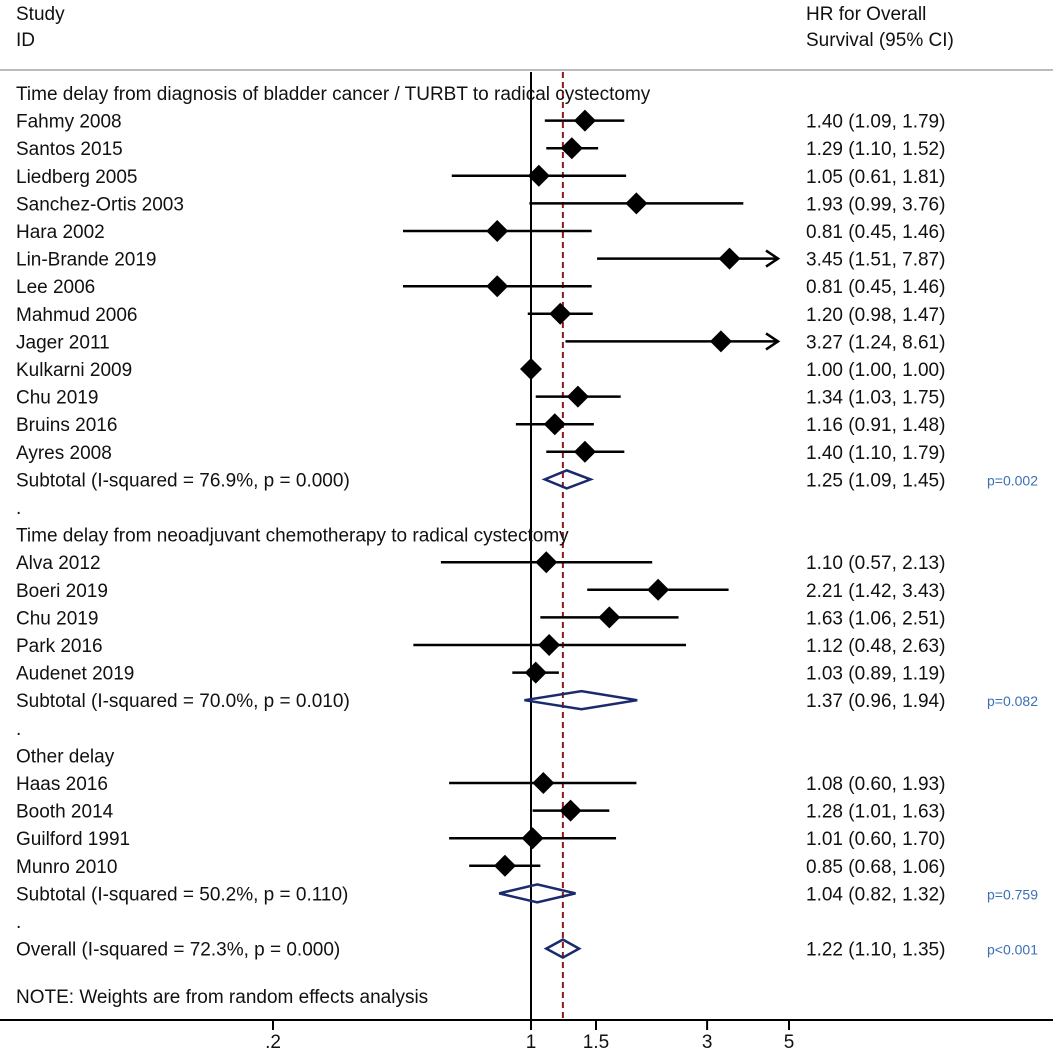 This screenshot has height=1048, width=1053. What do you see at coordinates (65, 756) in the screenshot?
I see `group-heading: Other delay` at bounding box center [65, 756].